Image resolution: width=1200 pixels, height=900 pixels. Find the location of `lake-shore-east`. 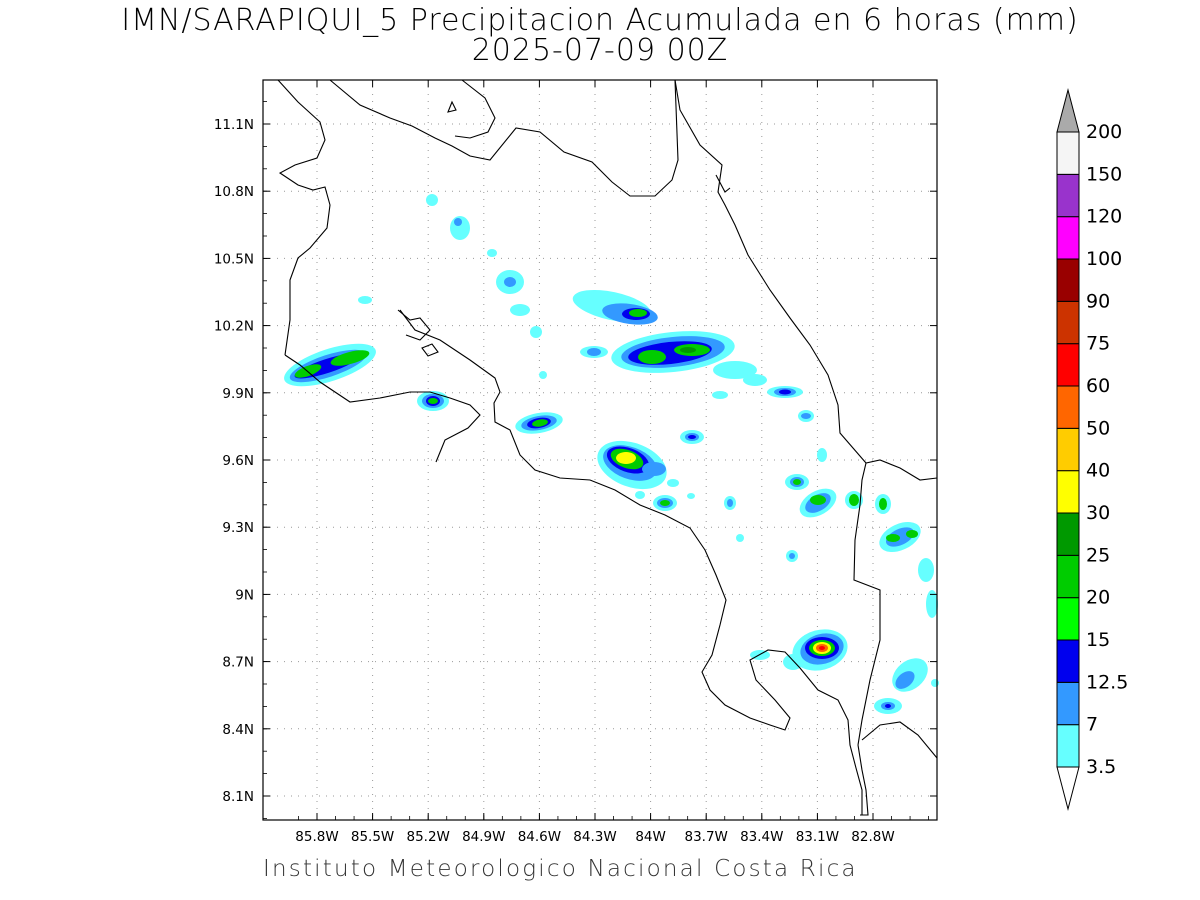

lake-shore-east is located at coordinates (475, 109).